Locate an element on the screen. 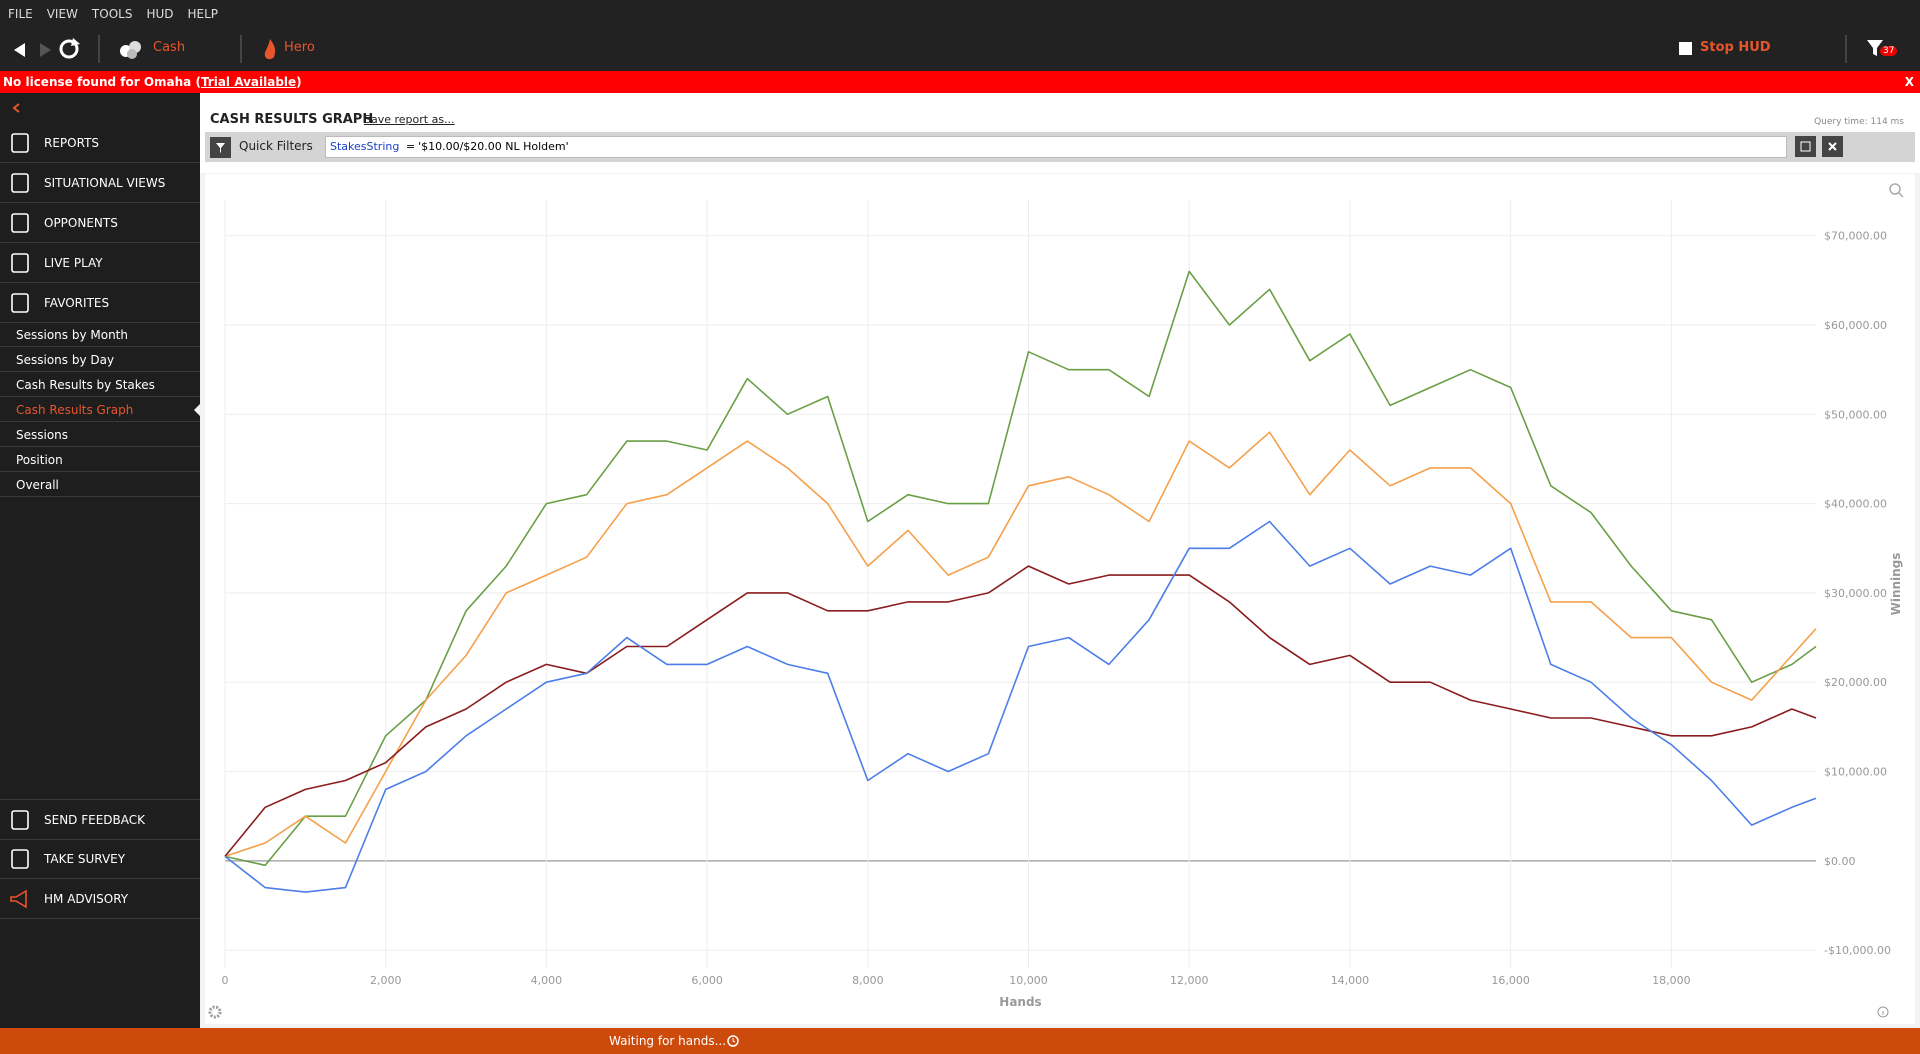  y-tick-label: $70,000.00 is located at coordinates (1855, 236).